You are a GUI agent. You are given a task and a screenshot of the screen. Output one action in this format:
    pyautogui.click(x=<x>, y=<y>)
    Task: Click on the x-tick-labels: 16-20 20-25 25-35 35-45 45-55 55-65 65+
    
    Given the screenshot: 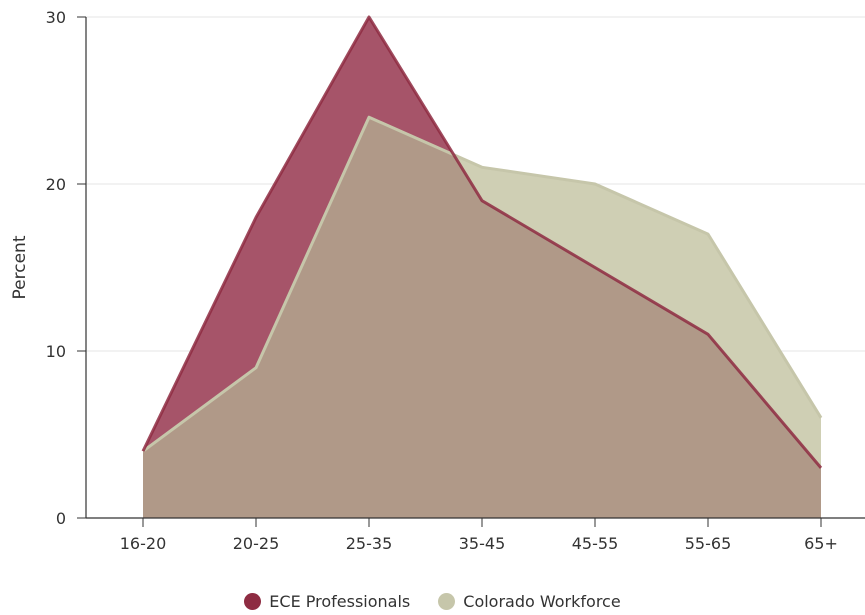 What is the action you would take?
    pyautogui.click(x=479, y=543)
    